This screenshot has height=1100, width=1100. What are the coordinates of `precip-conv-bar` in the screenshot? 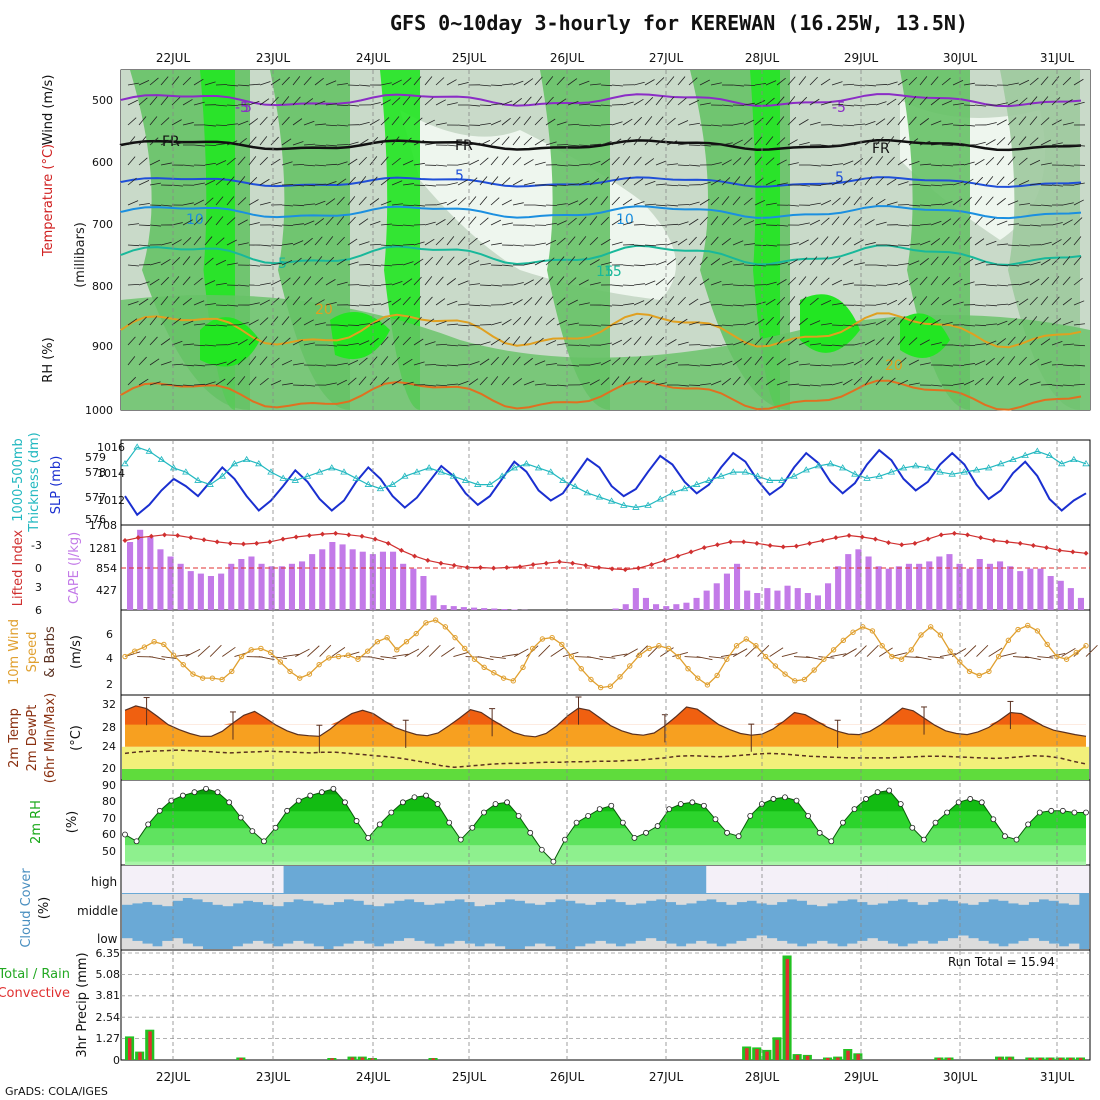 It's located at (332, 1059).